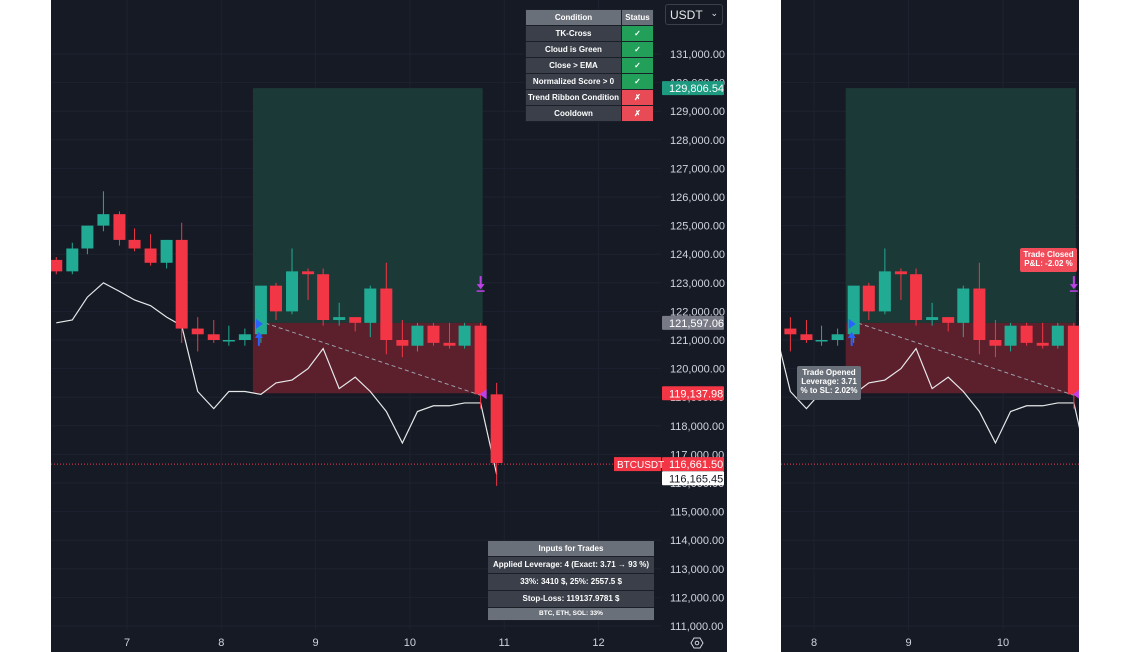 Image resolution: width=1131 pixels, height=652 pixels. I want to click on gear-icon, so click(697, 643).